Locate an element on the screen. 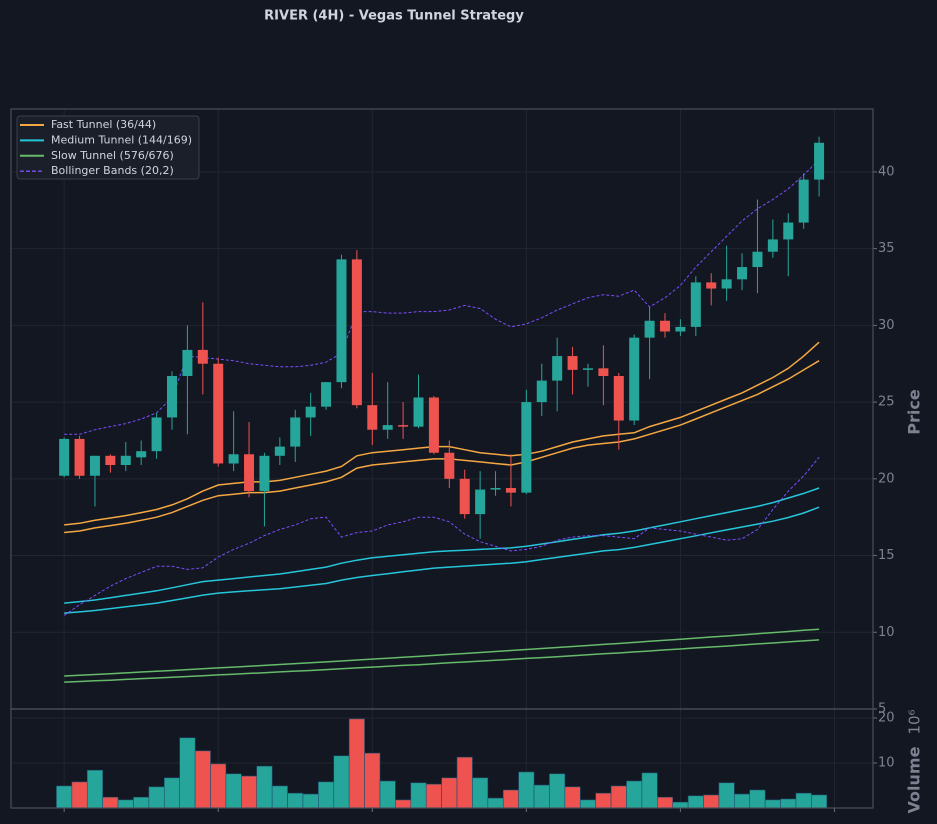 The width and height of the screenshot is (937, 824). y-tick-label: 25 is located at coordinates (886, 402).